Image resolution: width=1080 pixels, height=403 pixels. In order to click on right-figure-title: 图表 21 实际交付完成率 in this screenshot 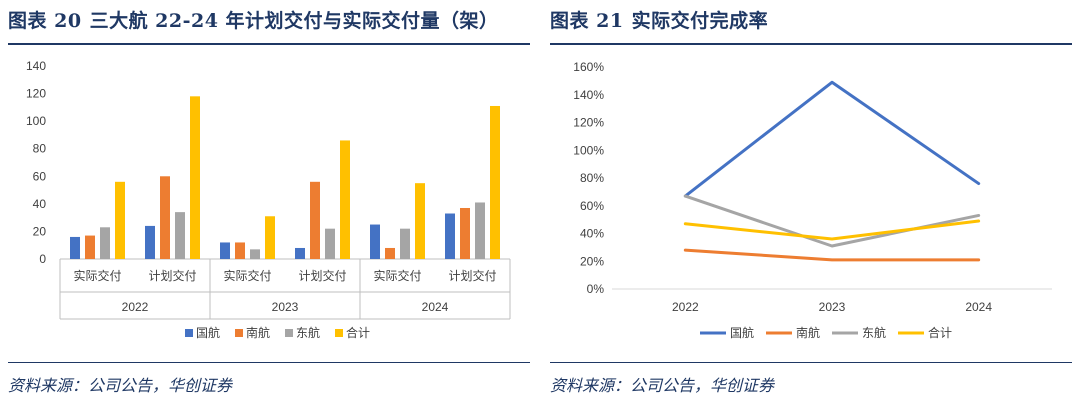, I will do `click(663, 19)`.